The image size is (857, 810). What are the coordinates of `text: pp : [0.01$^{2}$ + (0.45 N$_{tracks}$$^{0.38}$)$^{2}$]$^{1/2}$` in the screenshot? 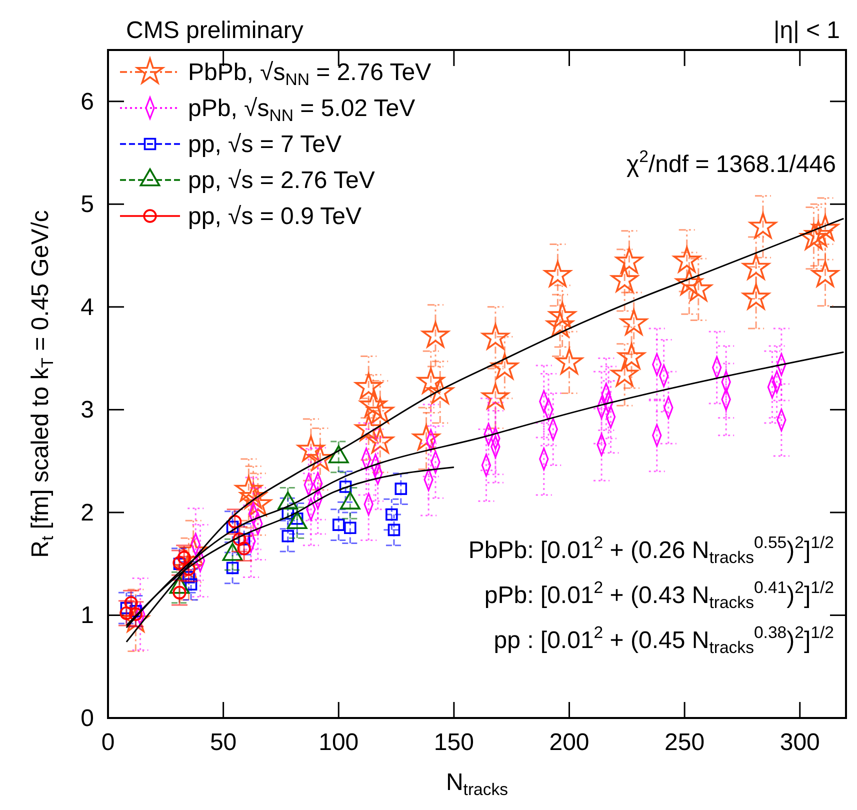 It's located at (664, 640).